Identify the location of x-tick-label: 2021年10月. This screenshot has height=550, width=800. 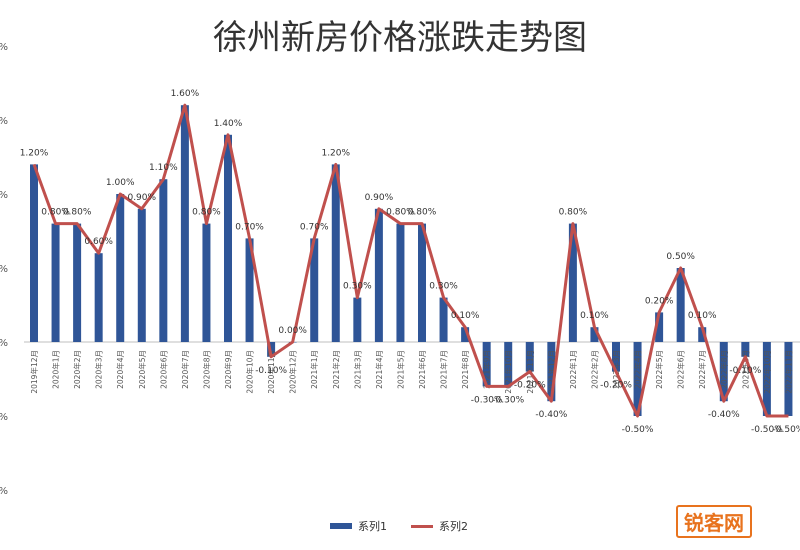
(508, 372).